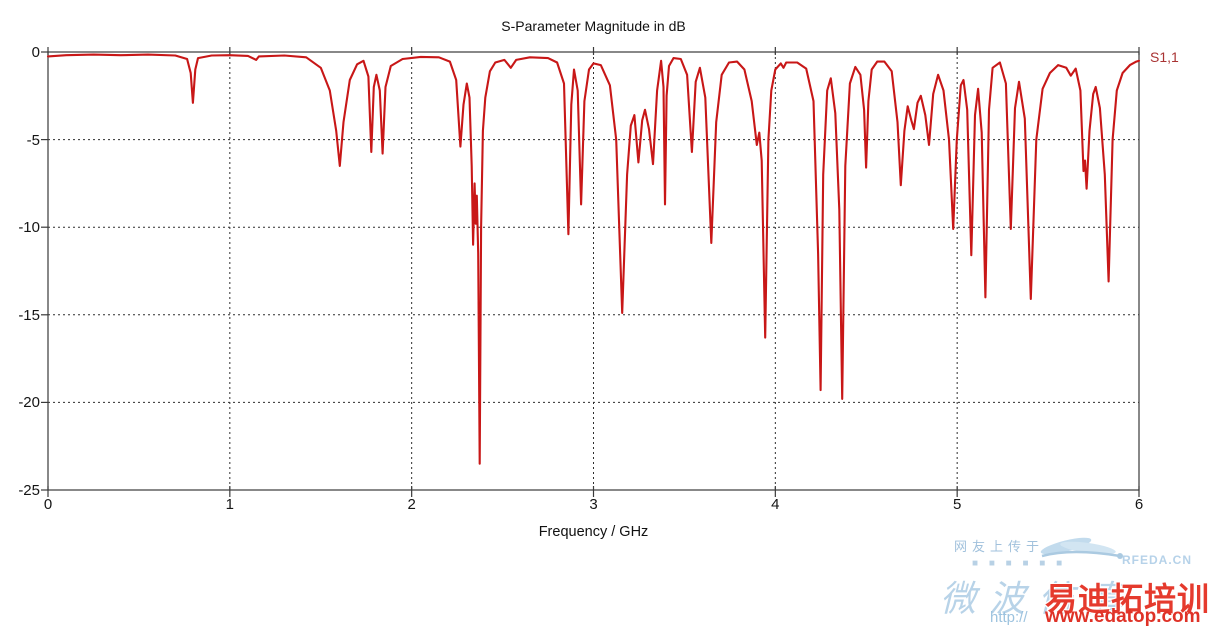  I want to click on x-tick-label: 4, so click(775, 504).